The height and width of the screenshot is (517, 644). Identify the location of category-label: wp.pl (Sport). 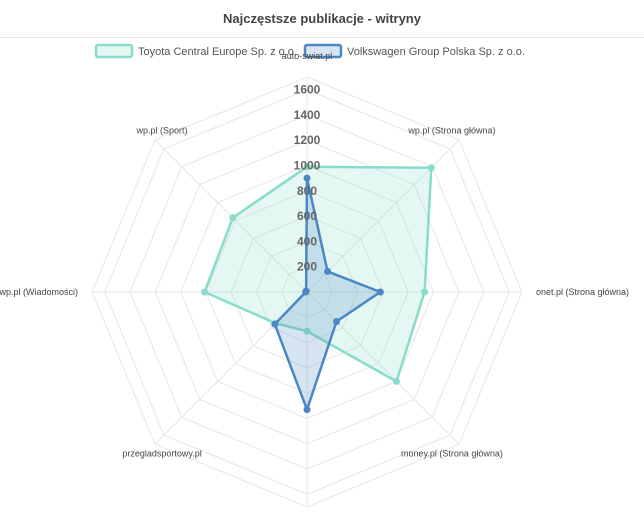
(162, 131).